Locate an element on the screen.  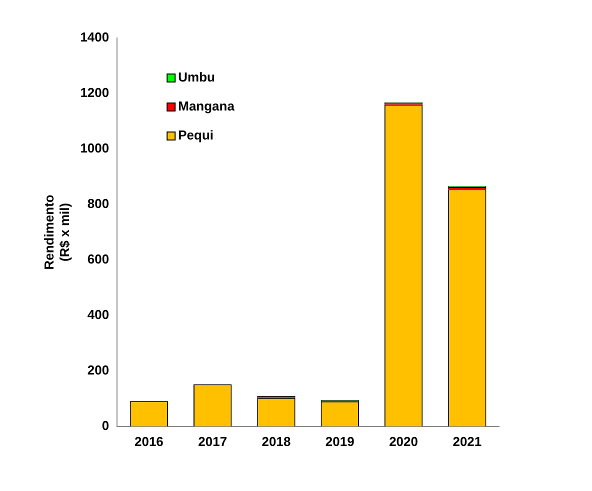
y-tick-label: 1400 is located at coordinates (95, 37).